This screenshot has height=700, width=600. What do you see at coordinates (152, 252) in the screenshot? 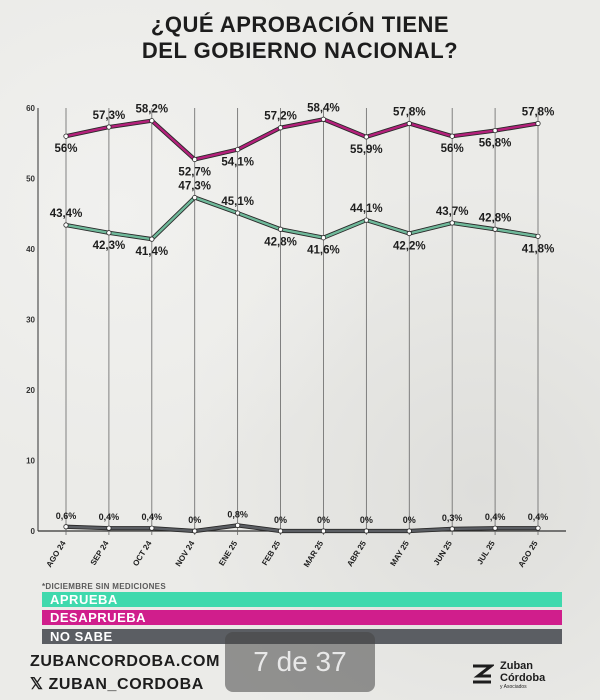
I see `data-label: 41,4%` at bounding box center [152, 252].